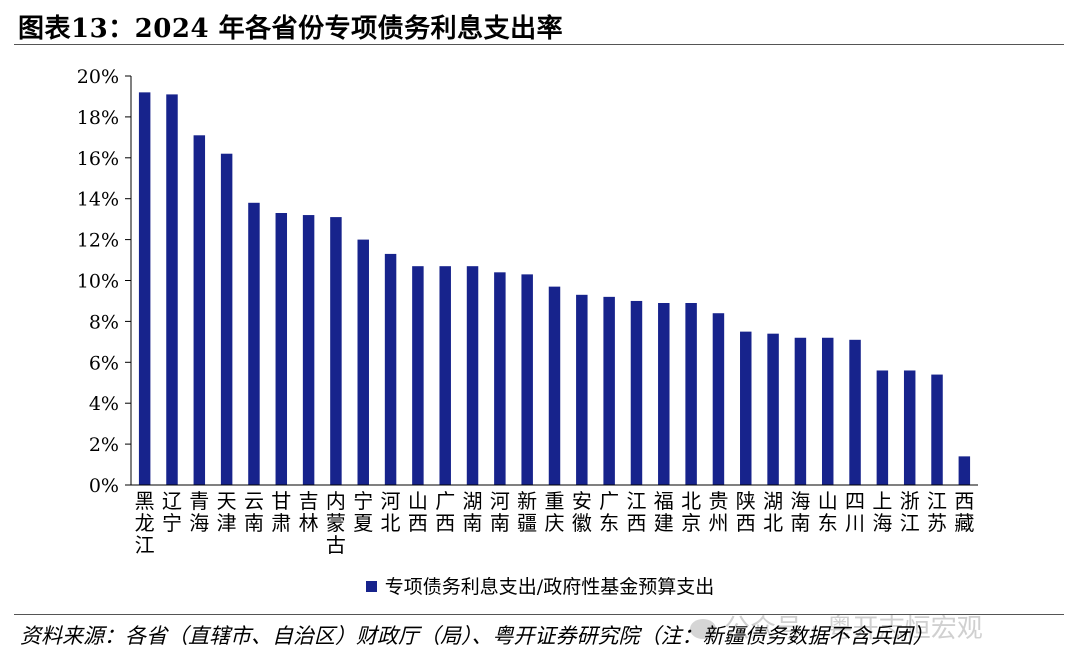 The image size is (1080, 667). I want to click on y-tick-label: 18%, so click(98, 118).